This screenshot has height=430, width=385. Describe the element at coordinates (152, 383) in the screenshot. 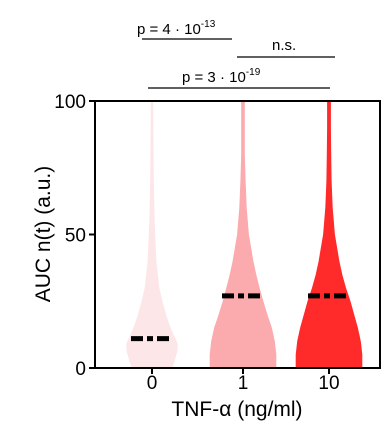

I see `x-tick-label-0: 0` at that location.